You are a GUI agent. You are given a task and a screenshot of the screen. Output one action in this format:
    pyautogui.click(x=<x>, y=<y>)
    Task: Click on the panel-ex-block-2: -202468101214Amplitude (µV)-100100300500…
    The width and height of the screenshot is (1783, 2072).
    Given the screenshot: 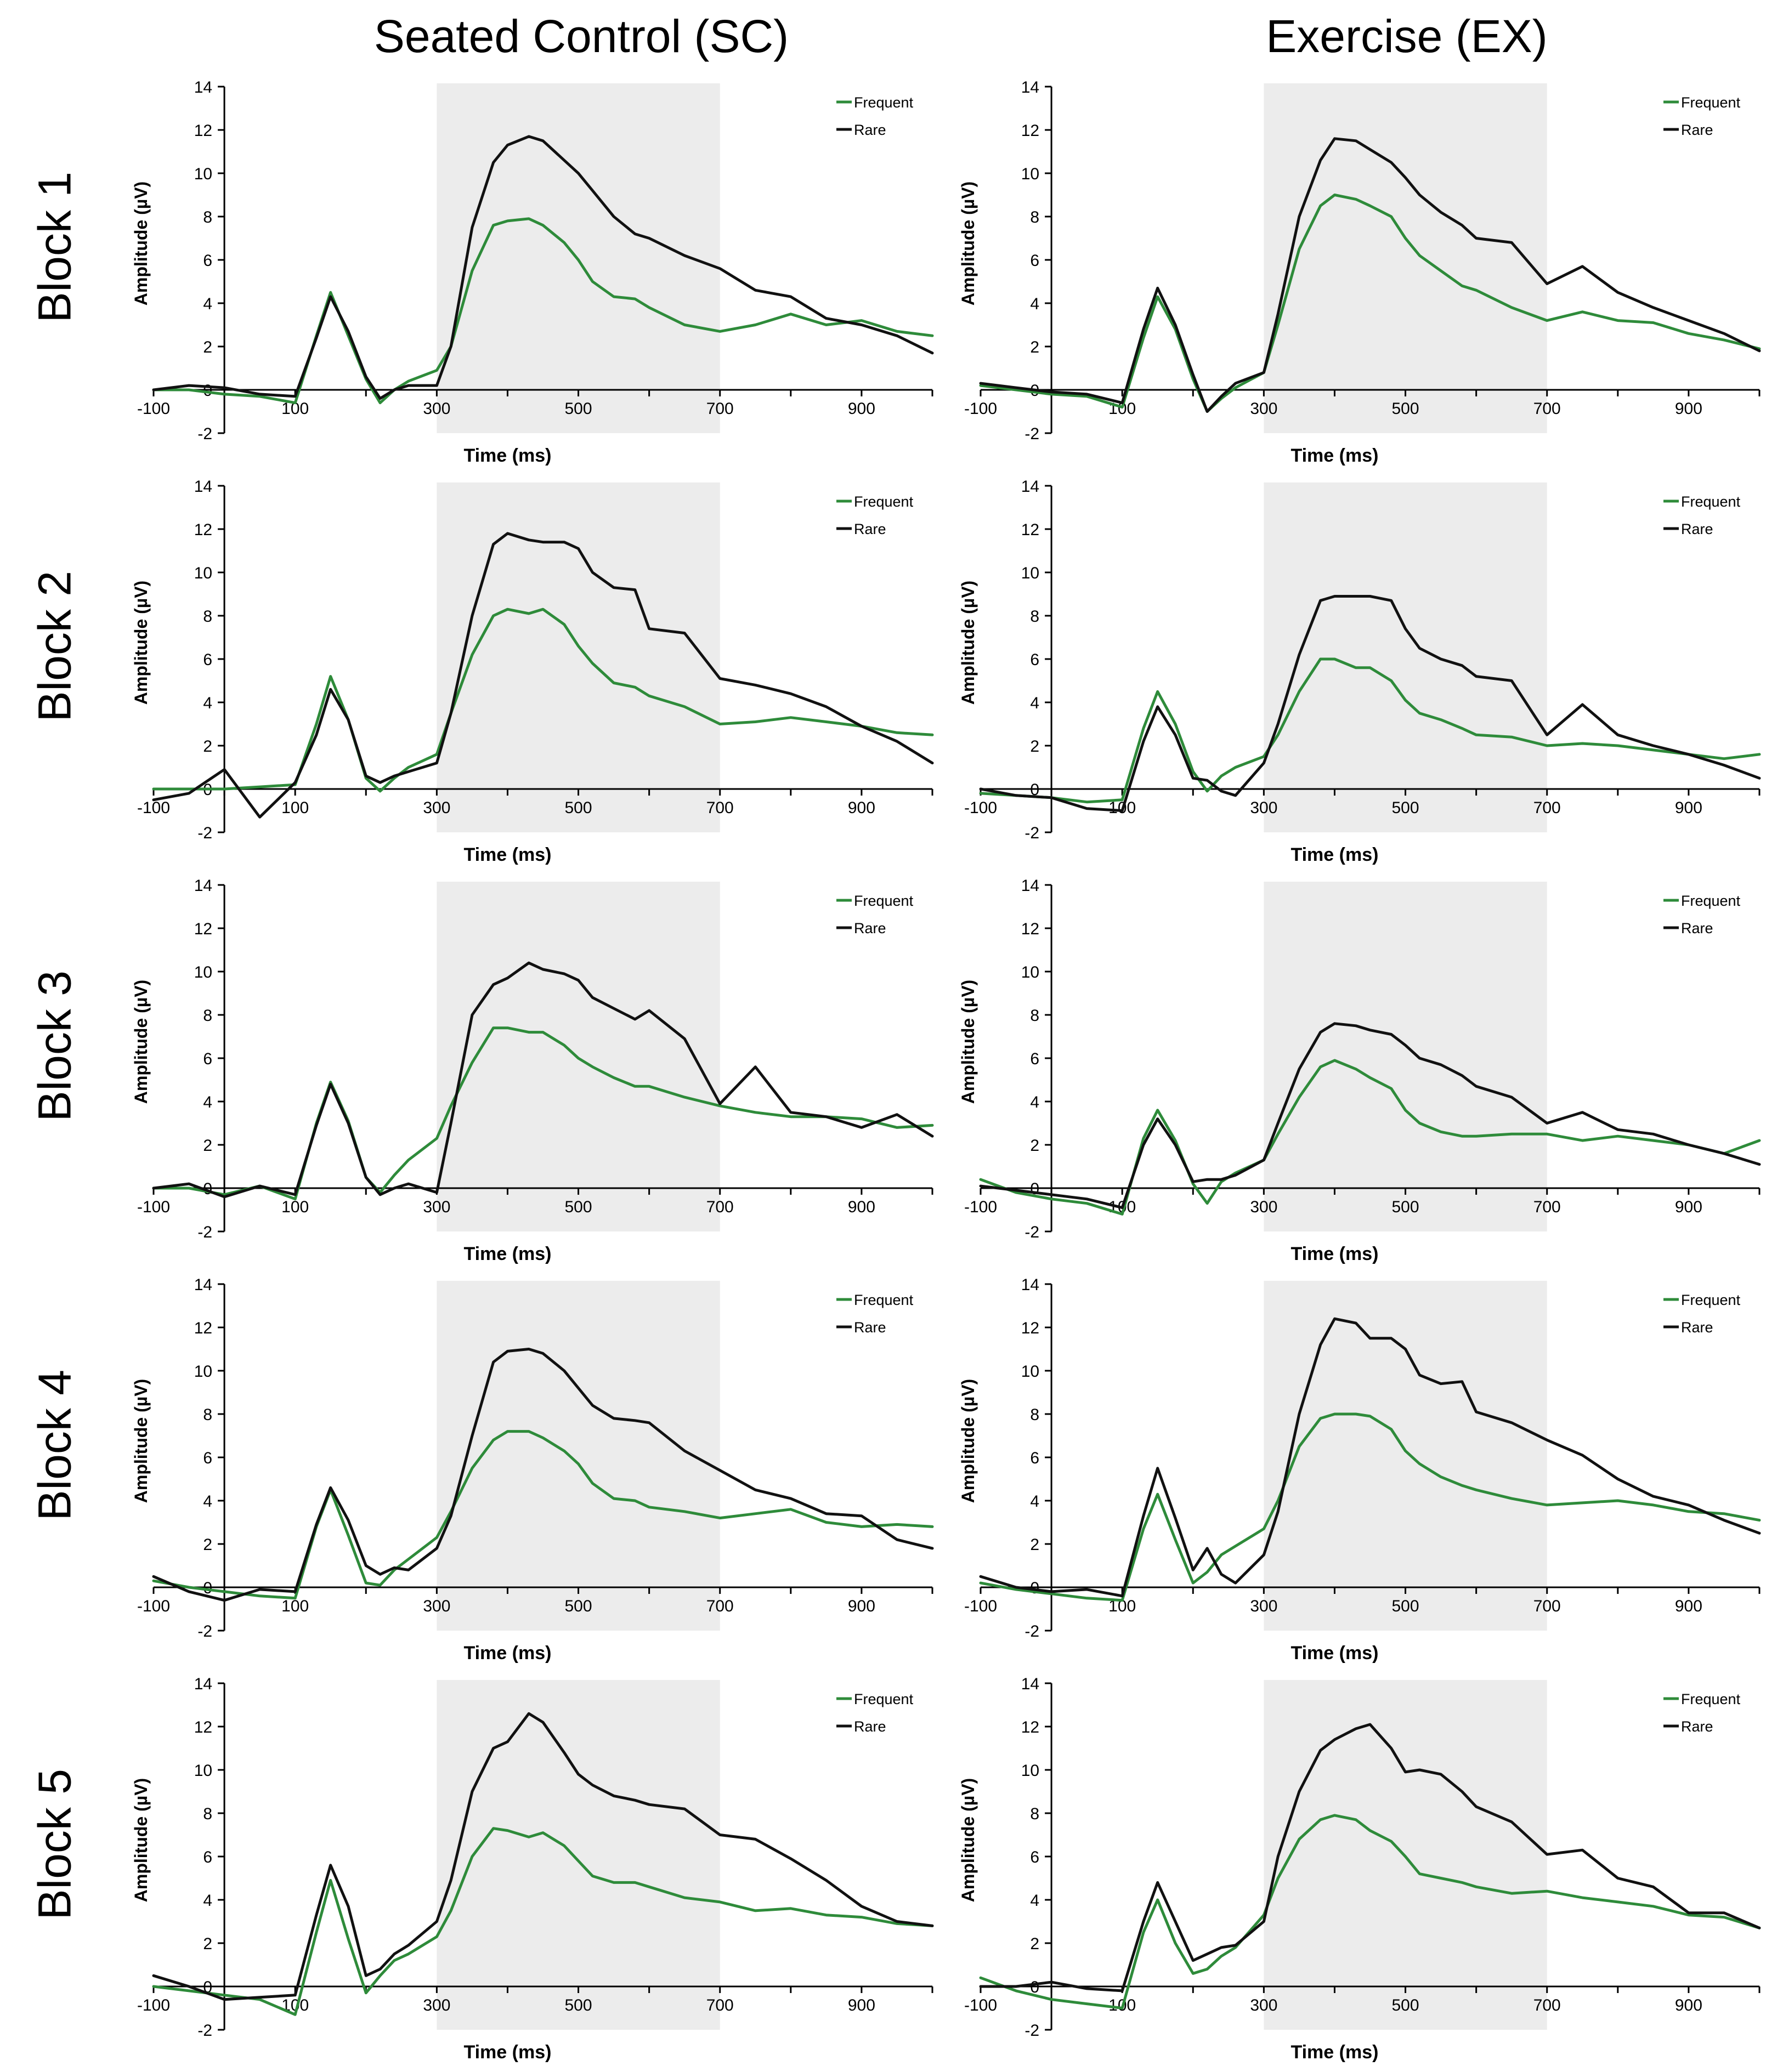 What is the action you would take?
    pyautogui.click(x=1359, y=671)
    